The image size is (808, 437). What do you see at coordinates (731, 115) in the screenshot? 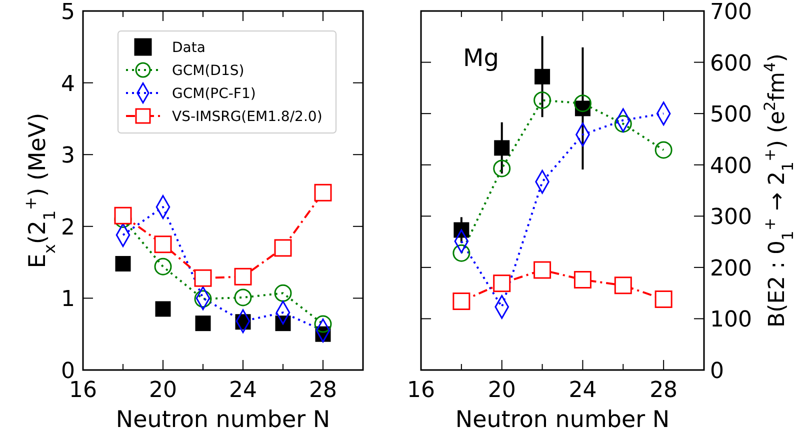
I see `y2-tick-label: 500` at bounding box center [731, 115].